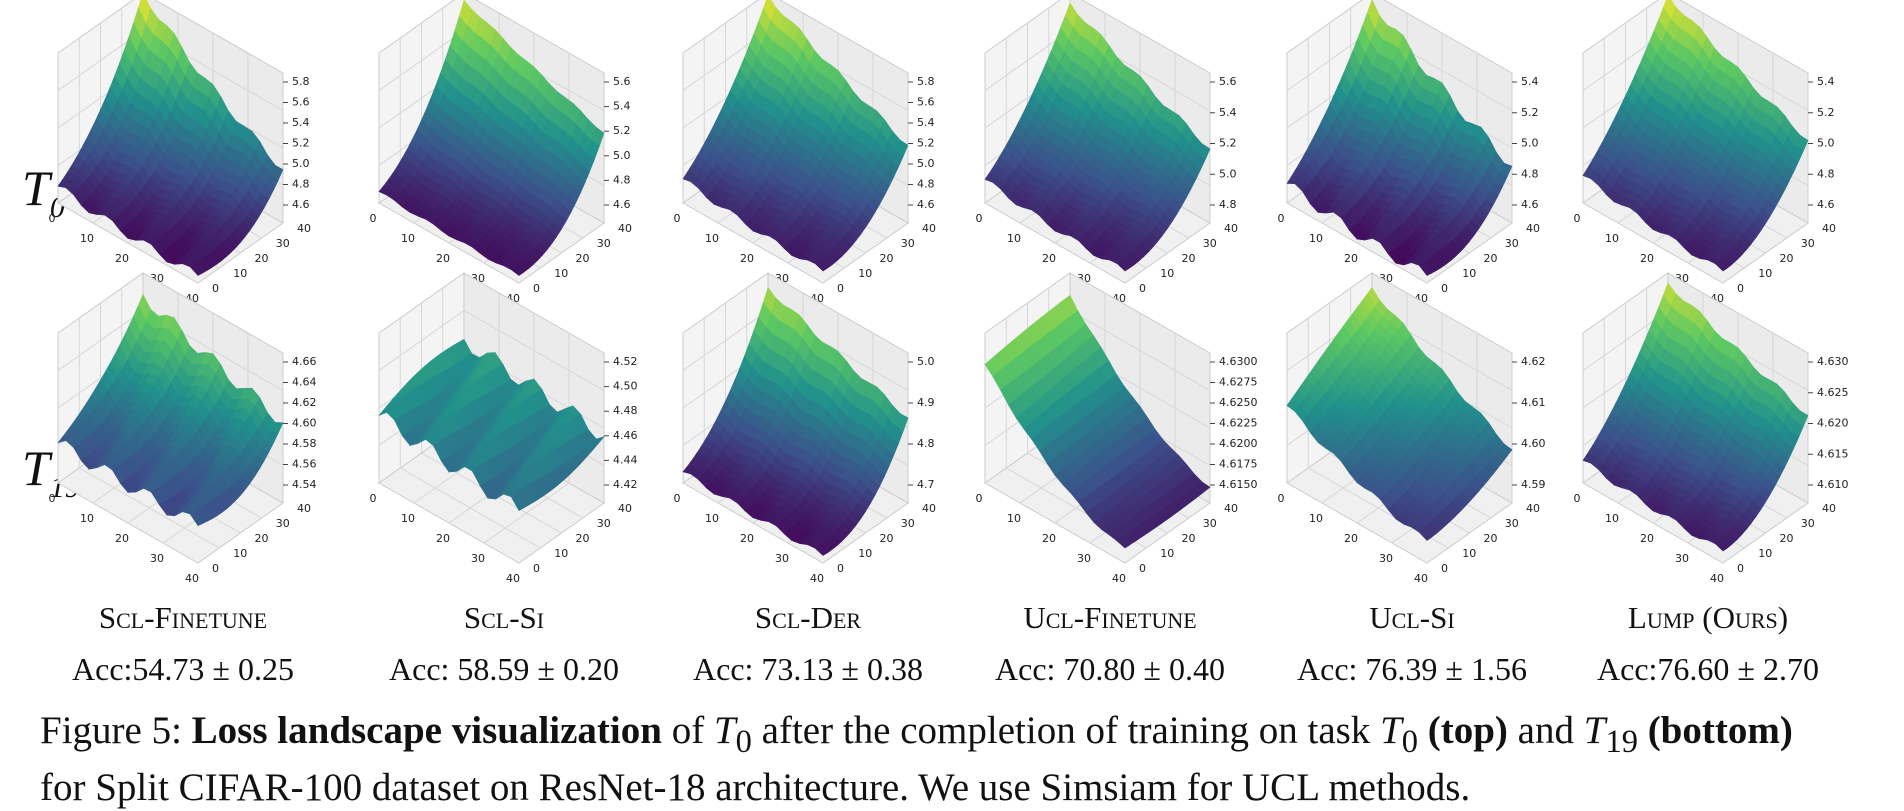 The height and width of the screenshot is (811, 1904). Describe the element at coordinates (926, 484) in the screenshot. I see `z-tick-label: 4.7` at that location.